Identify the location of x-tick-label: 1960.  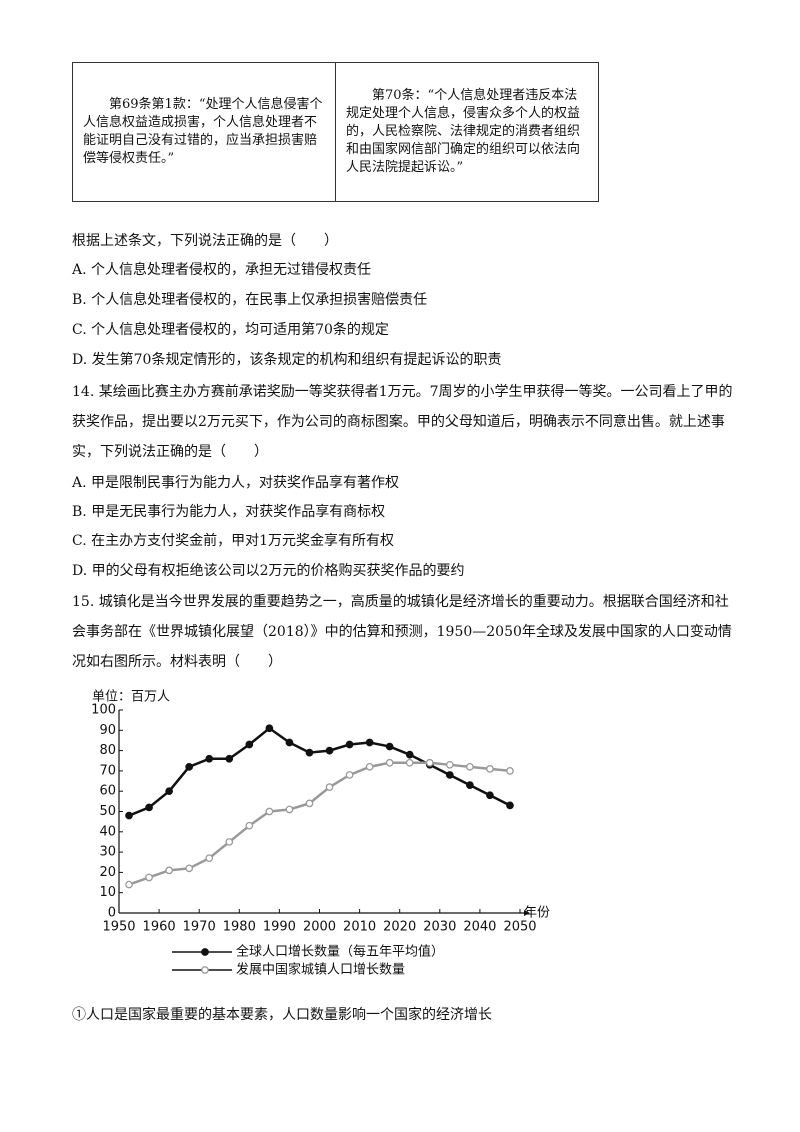
(159, 927).